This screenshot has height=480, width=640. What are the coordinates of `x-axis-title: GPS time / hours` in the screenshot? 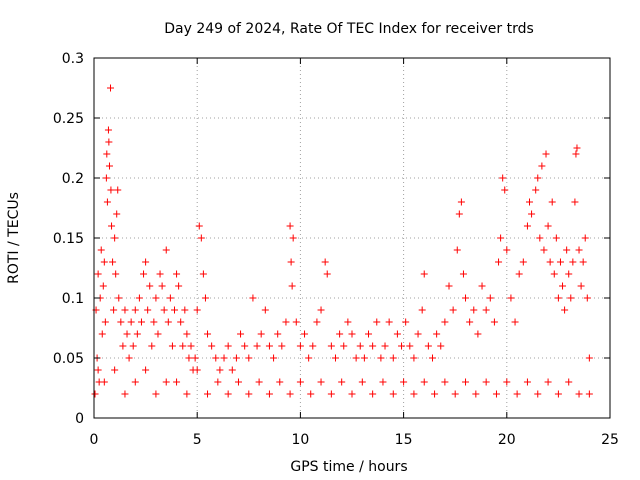 It's located at (348, 467).